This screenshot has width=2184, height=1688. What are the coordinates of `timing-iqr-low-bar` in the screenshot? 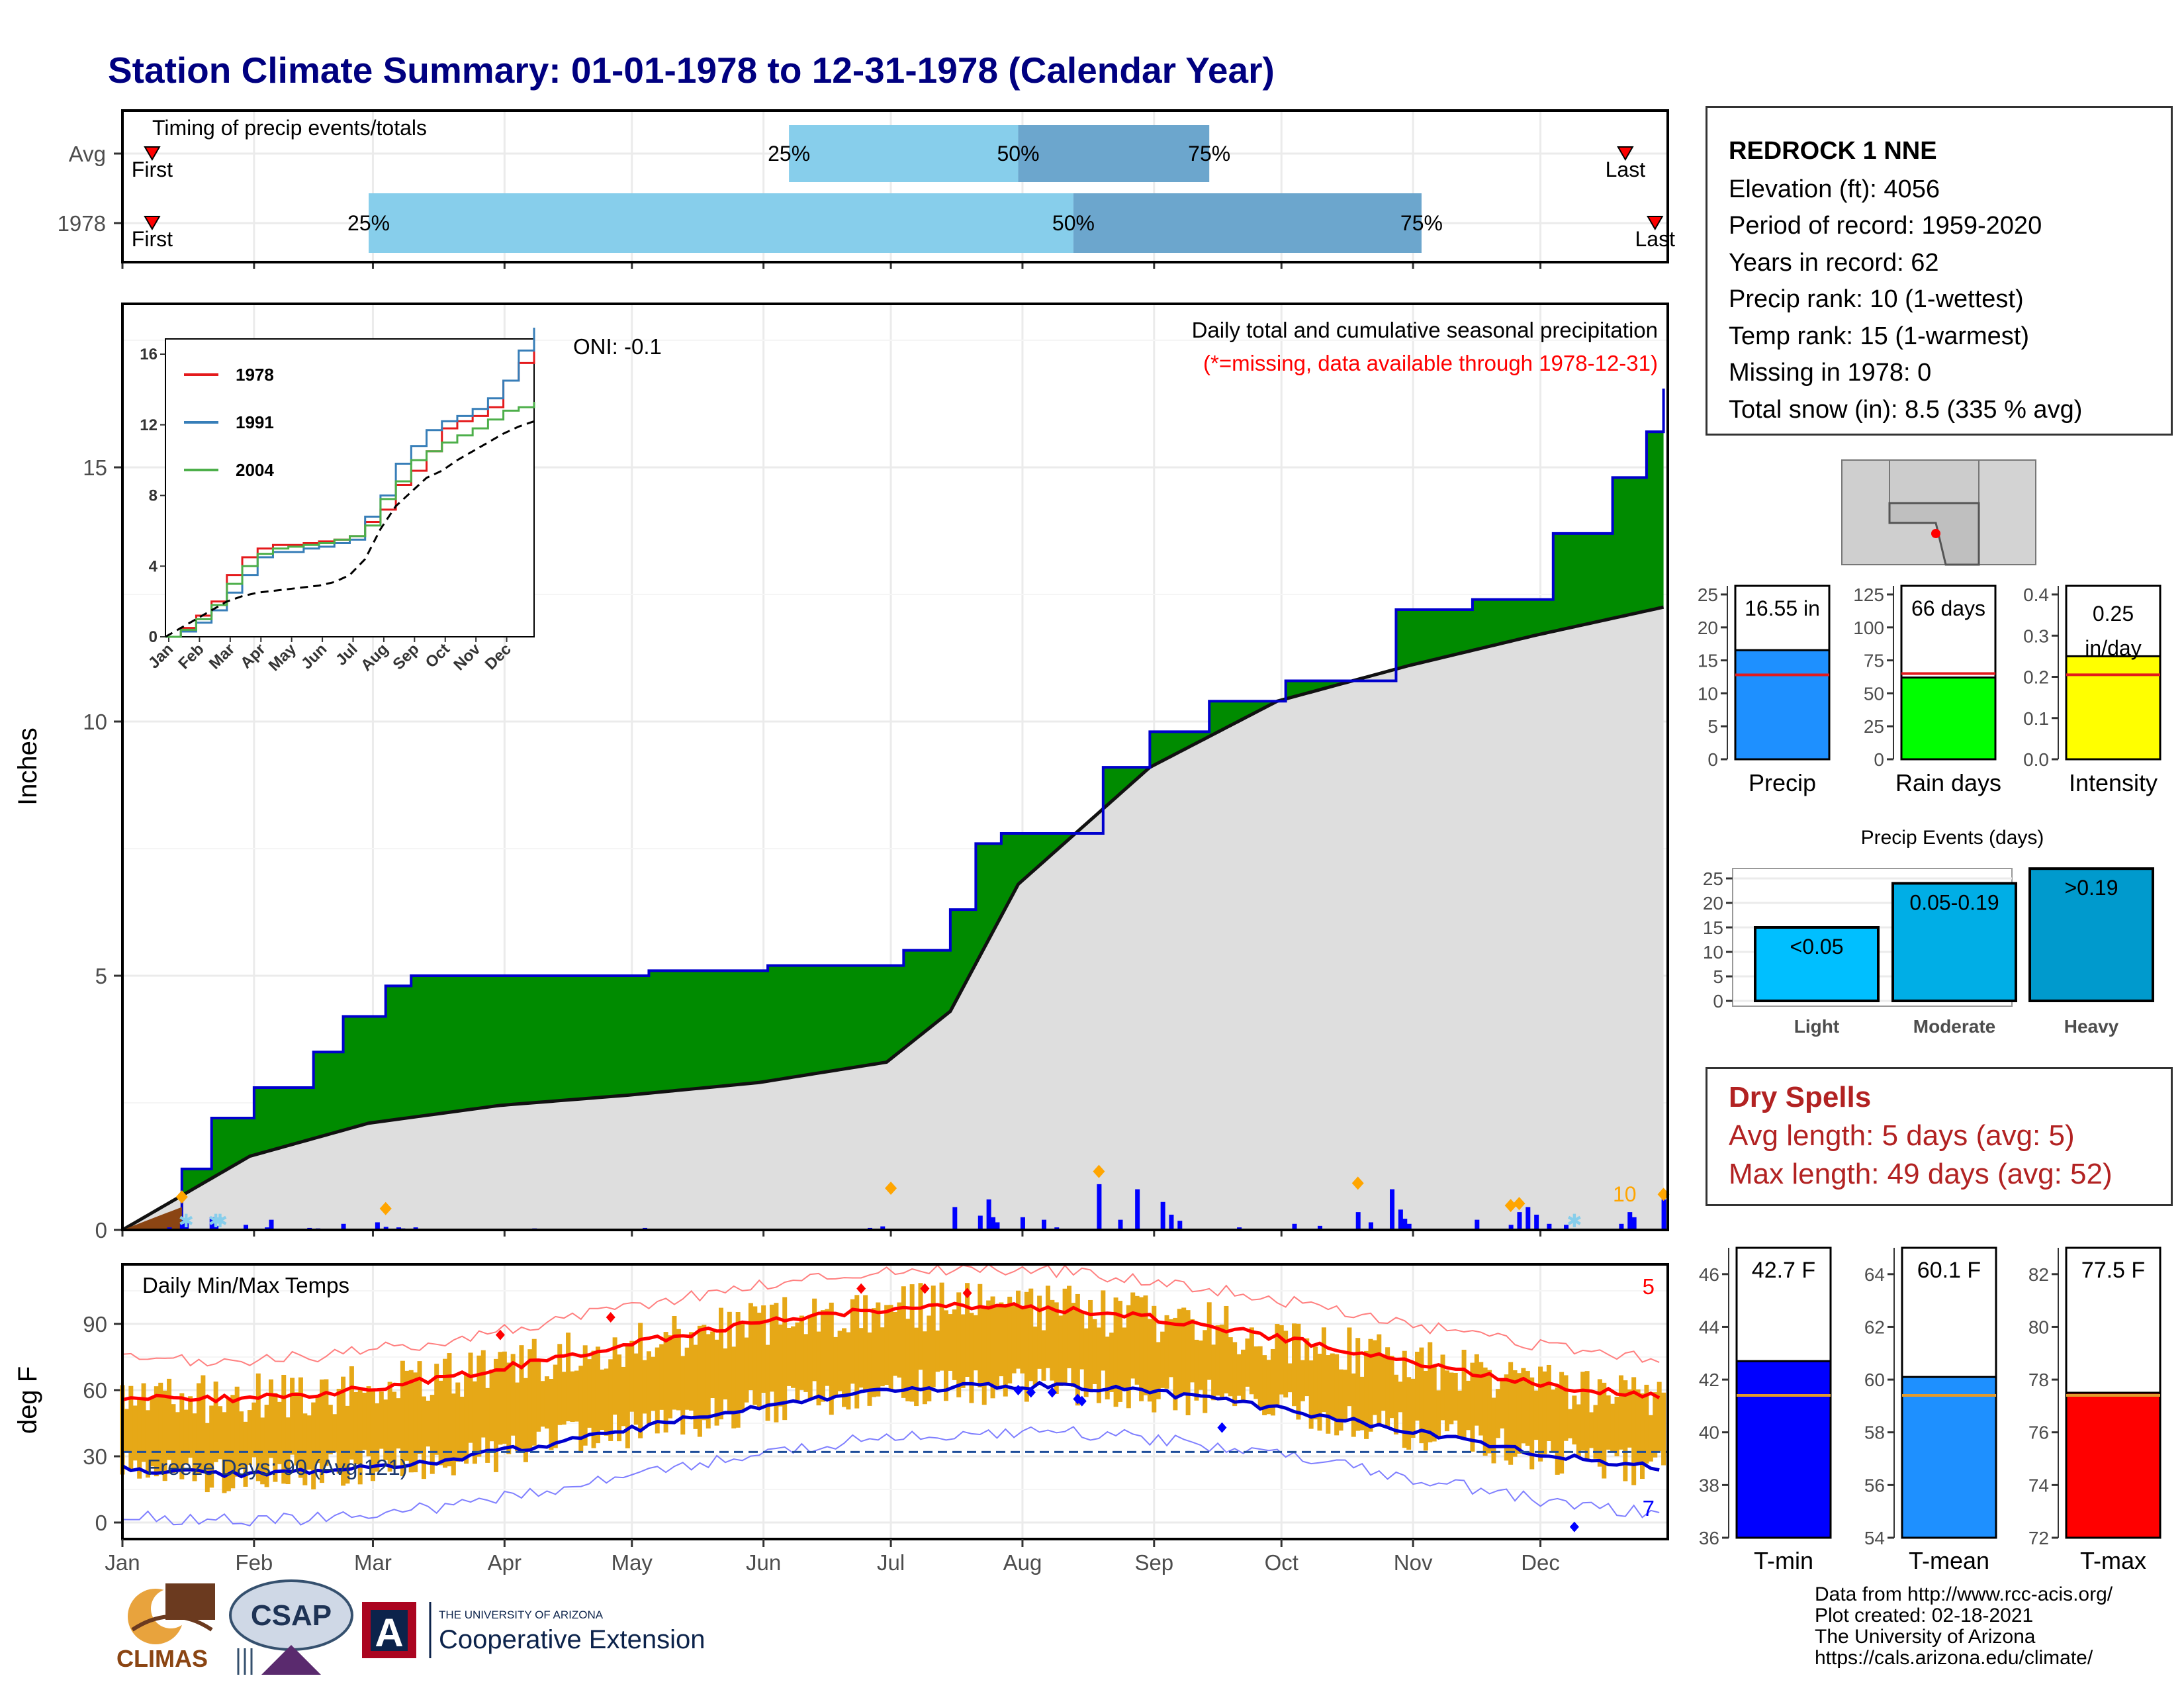 It's located at (904, 153).